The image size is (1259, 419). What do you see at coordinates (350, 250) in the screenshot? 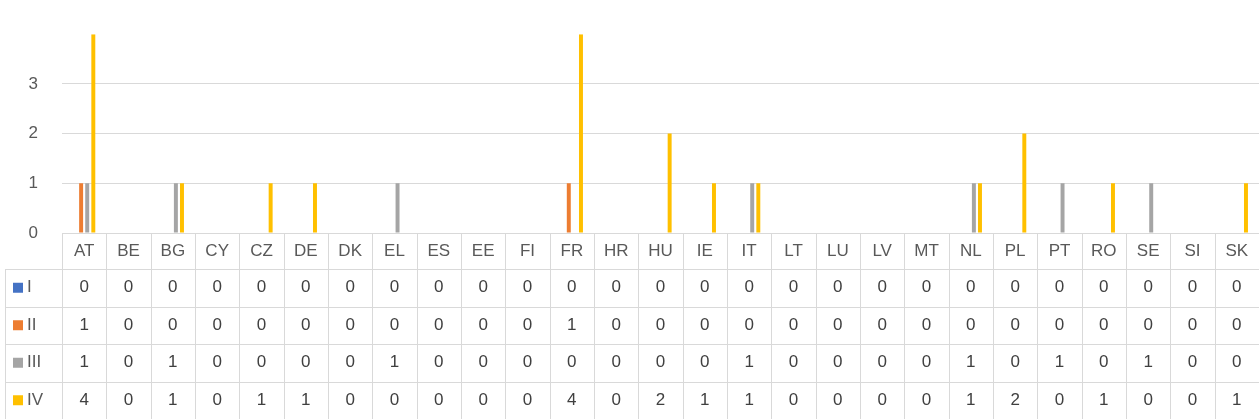
I see `x-tick-label: DK` at bounding box center [350, 250].